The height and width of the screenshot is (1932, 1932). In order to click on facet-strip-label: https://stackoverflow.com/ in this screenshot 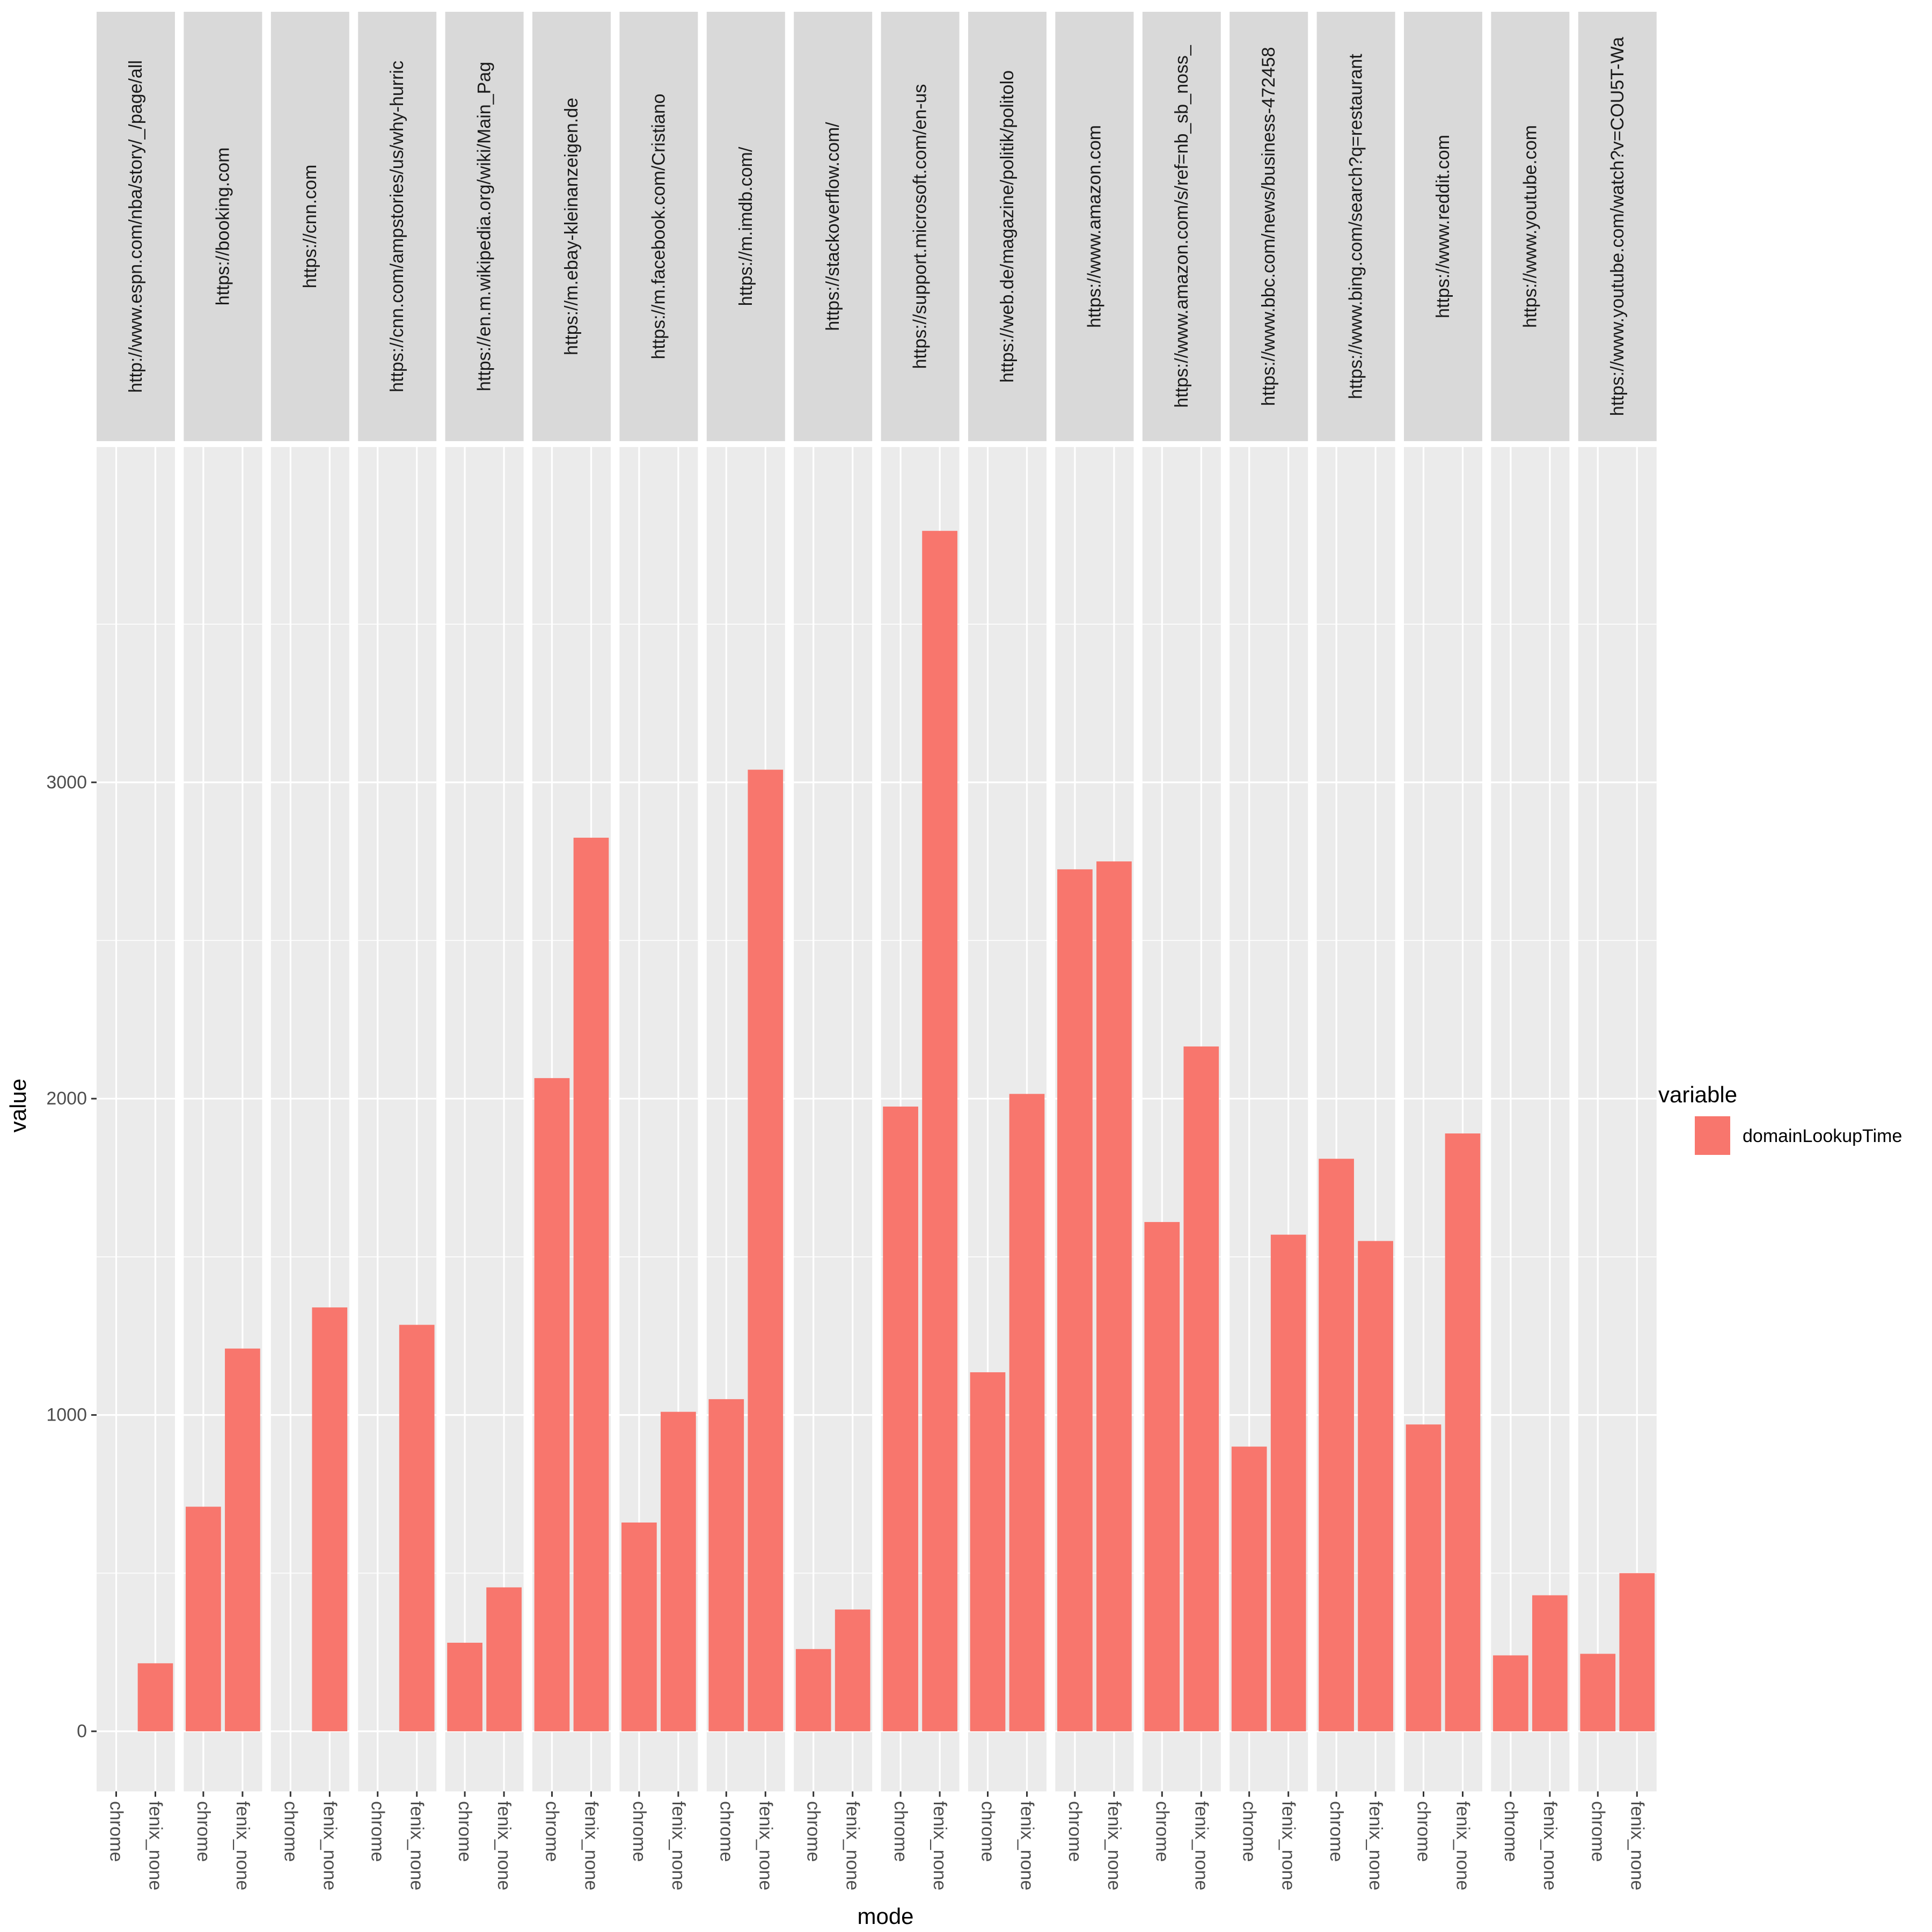, I will do `click(833, 226)`.